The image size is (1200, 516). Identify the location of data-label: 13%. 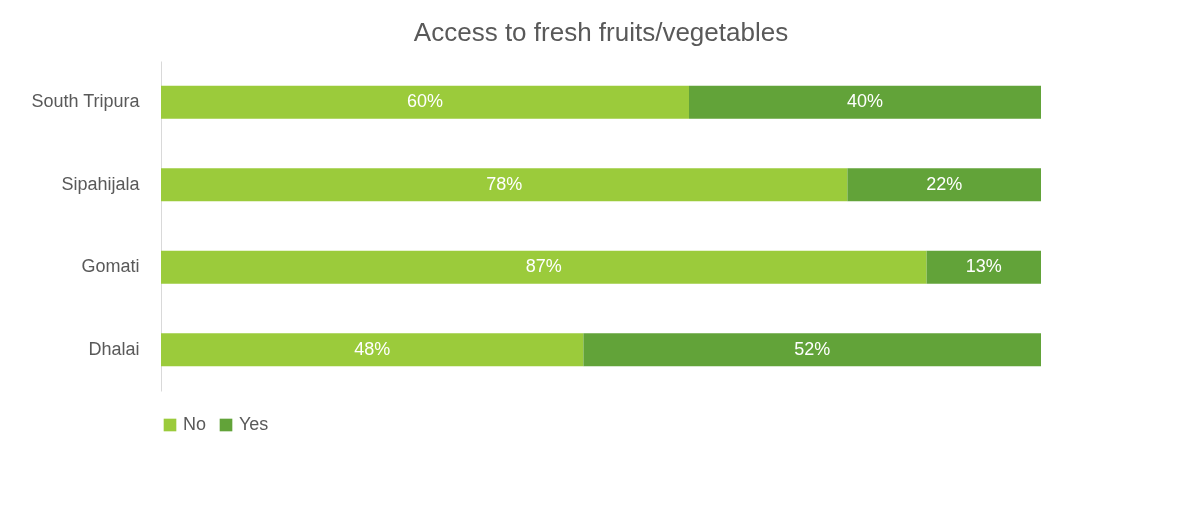
(983, 266).